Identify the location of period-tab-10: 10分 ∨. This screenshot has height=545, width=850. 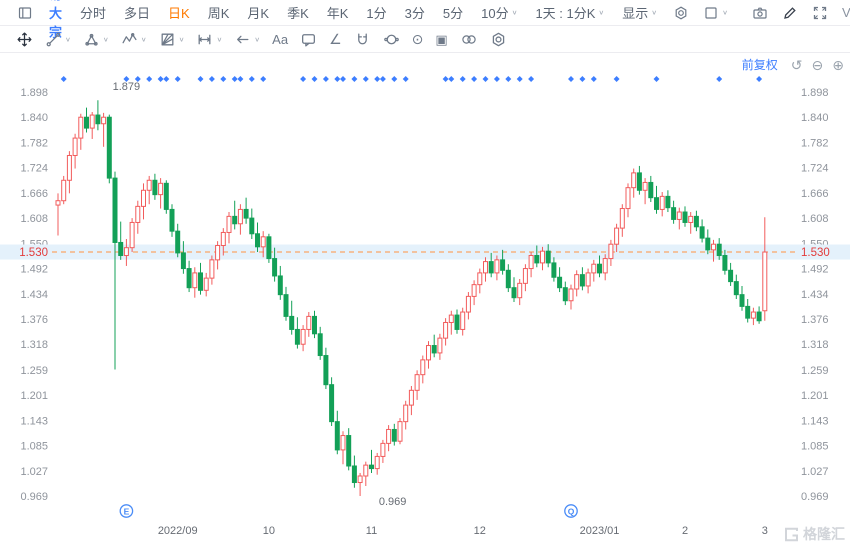
(499, 13).